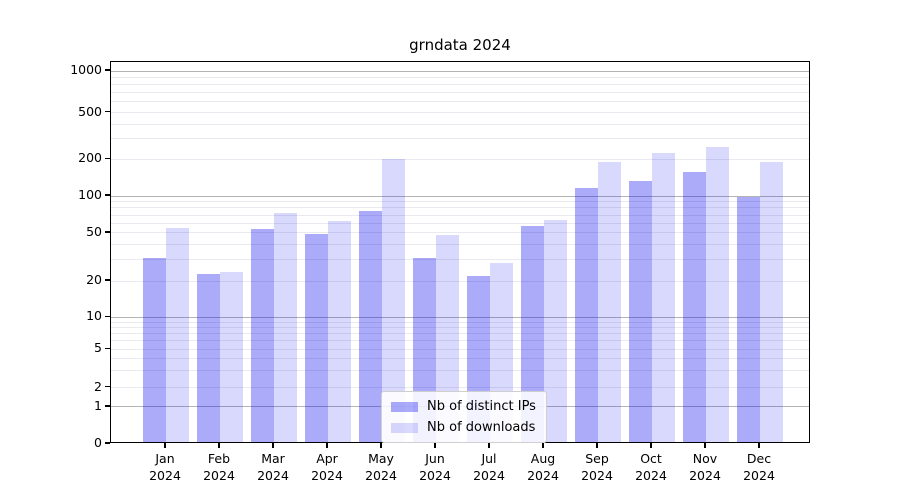 The image size is (900, 500). What do you see at coordinates (327, 467) in the screenshot?
I see `x-axis-tick-label: Apr 2024` at bounding box center [327, 467].